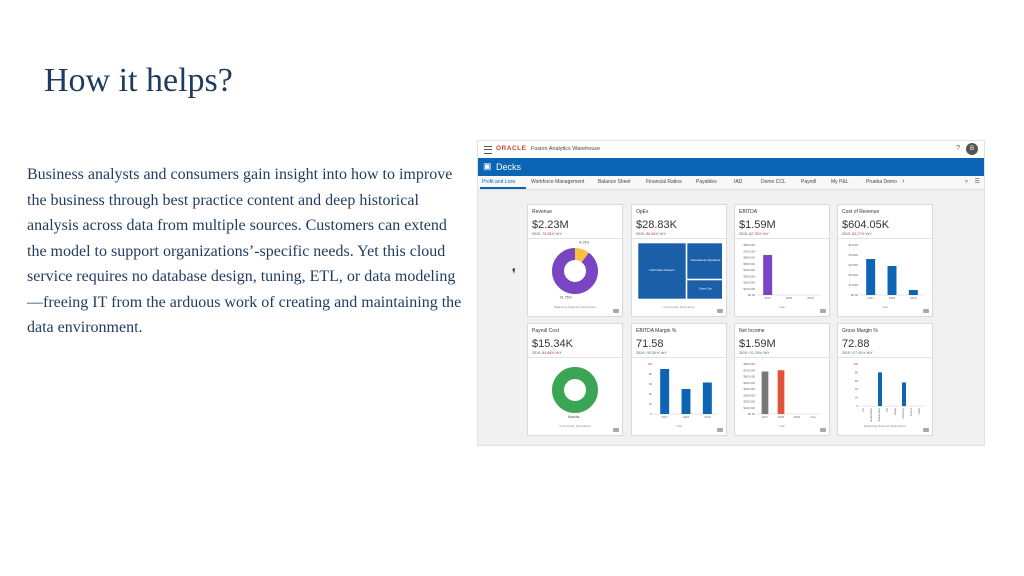 The image size is (1024, 576). I want to click on chevron-right-icon: ›, so click(903, 181).